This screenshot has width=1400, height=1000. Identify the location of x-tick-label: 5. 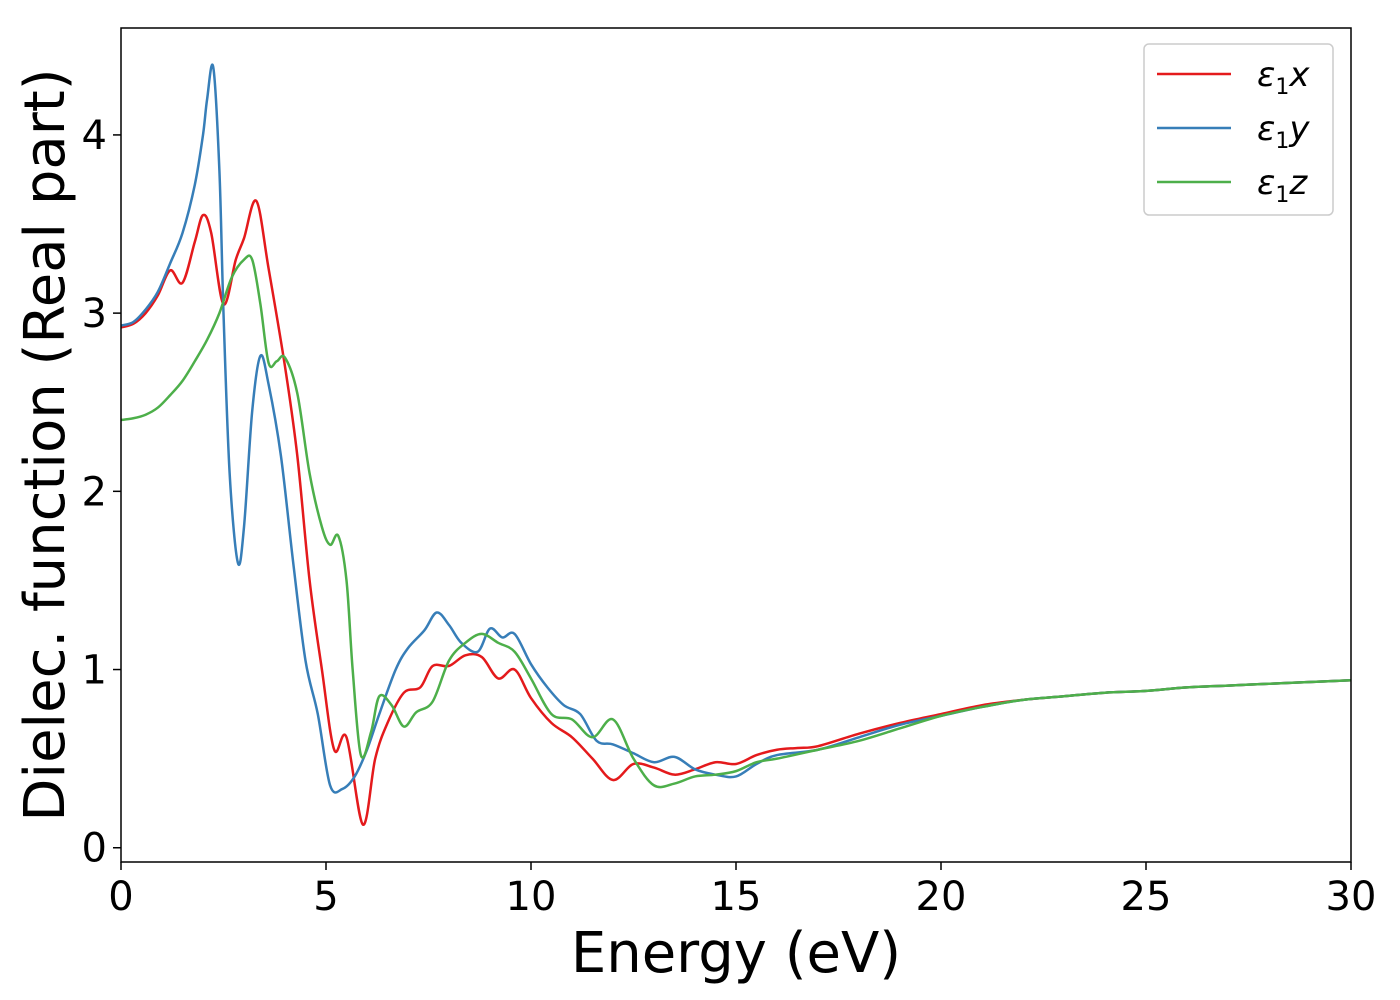
(325, 897).